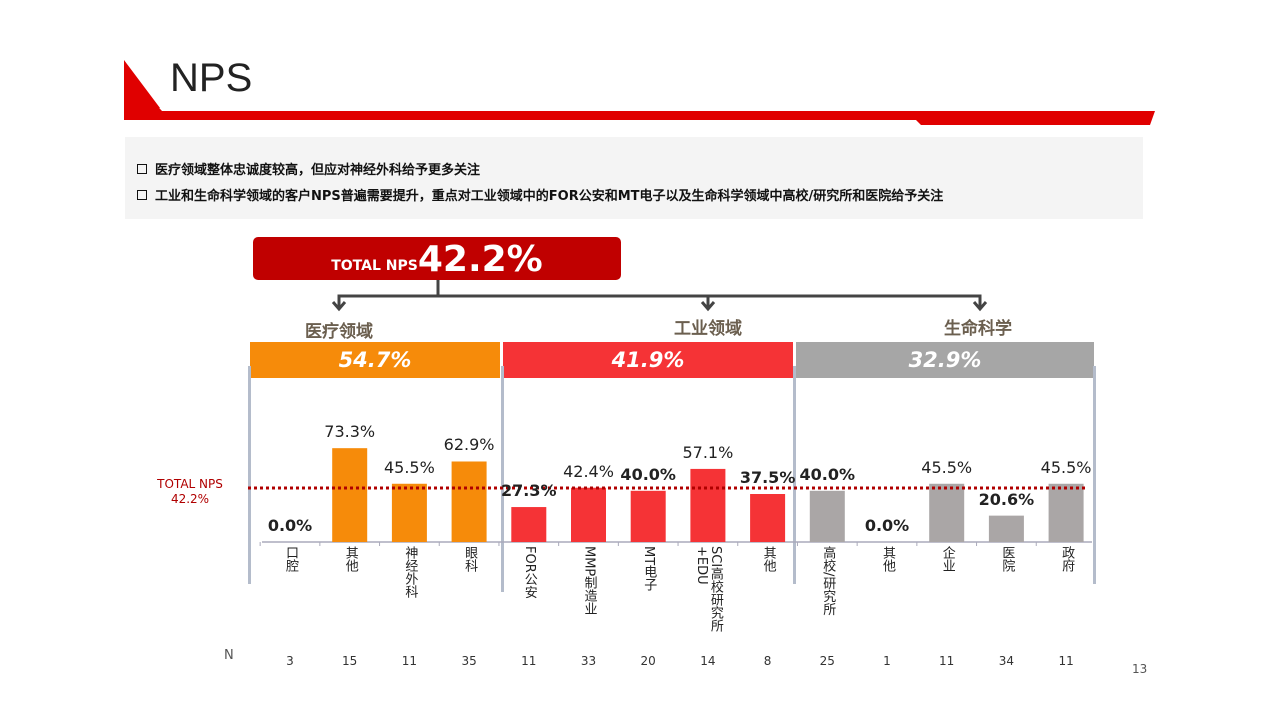  What do you see at coordinates (639, 90) in the screenshot?
I see `header-band` at bounding box center [639, 90].